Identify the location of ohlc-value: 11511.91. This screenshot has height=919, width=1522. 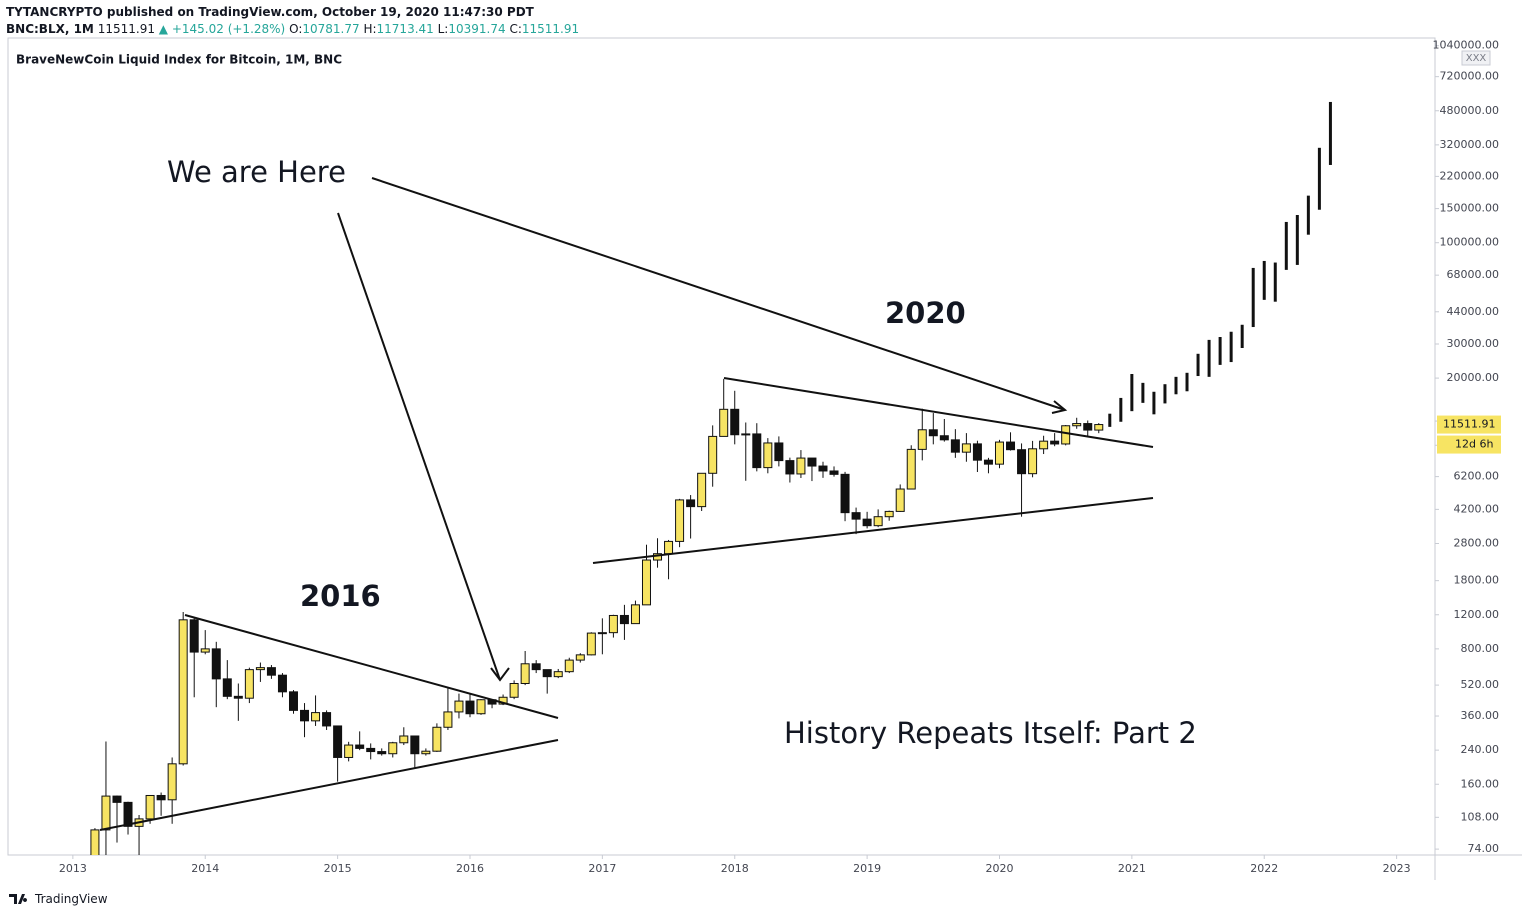
(550, 29).